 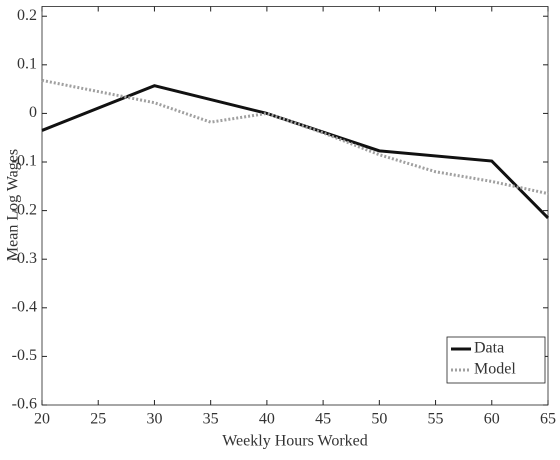 What do you see at coordinates (24, 306) in the screenshot?
I see `y-tick-label: -0.4` at bounding box center [24, 306].